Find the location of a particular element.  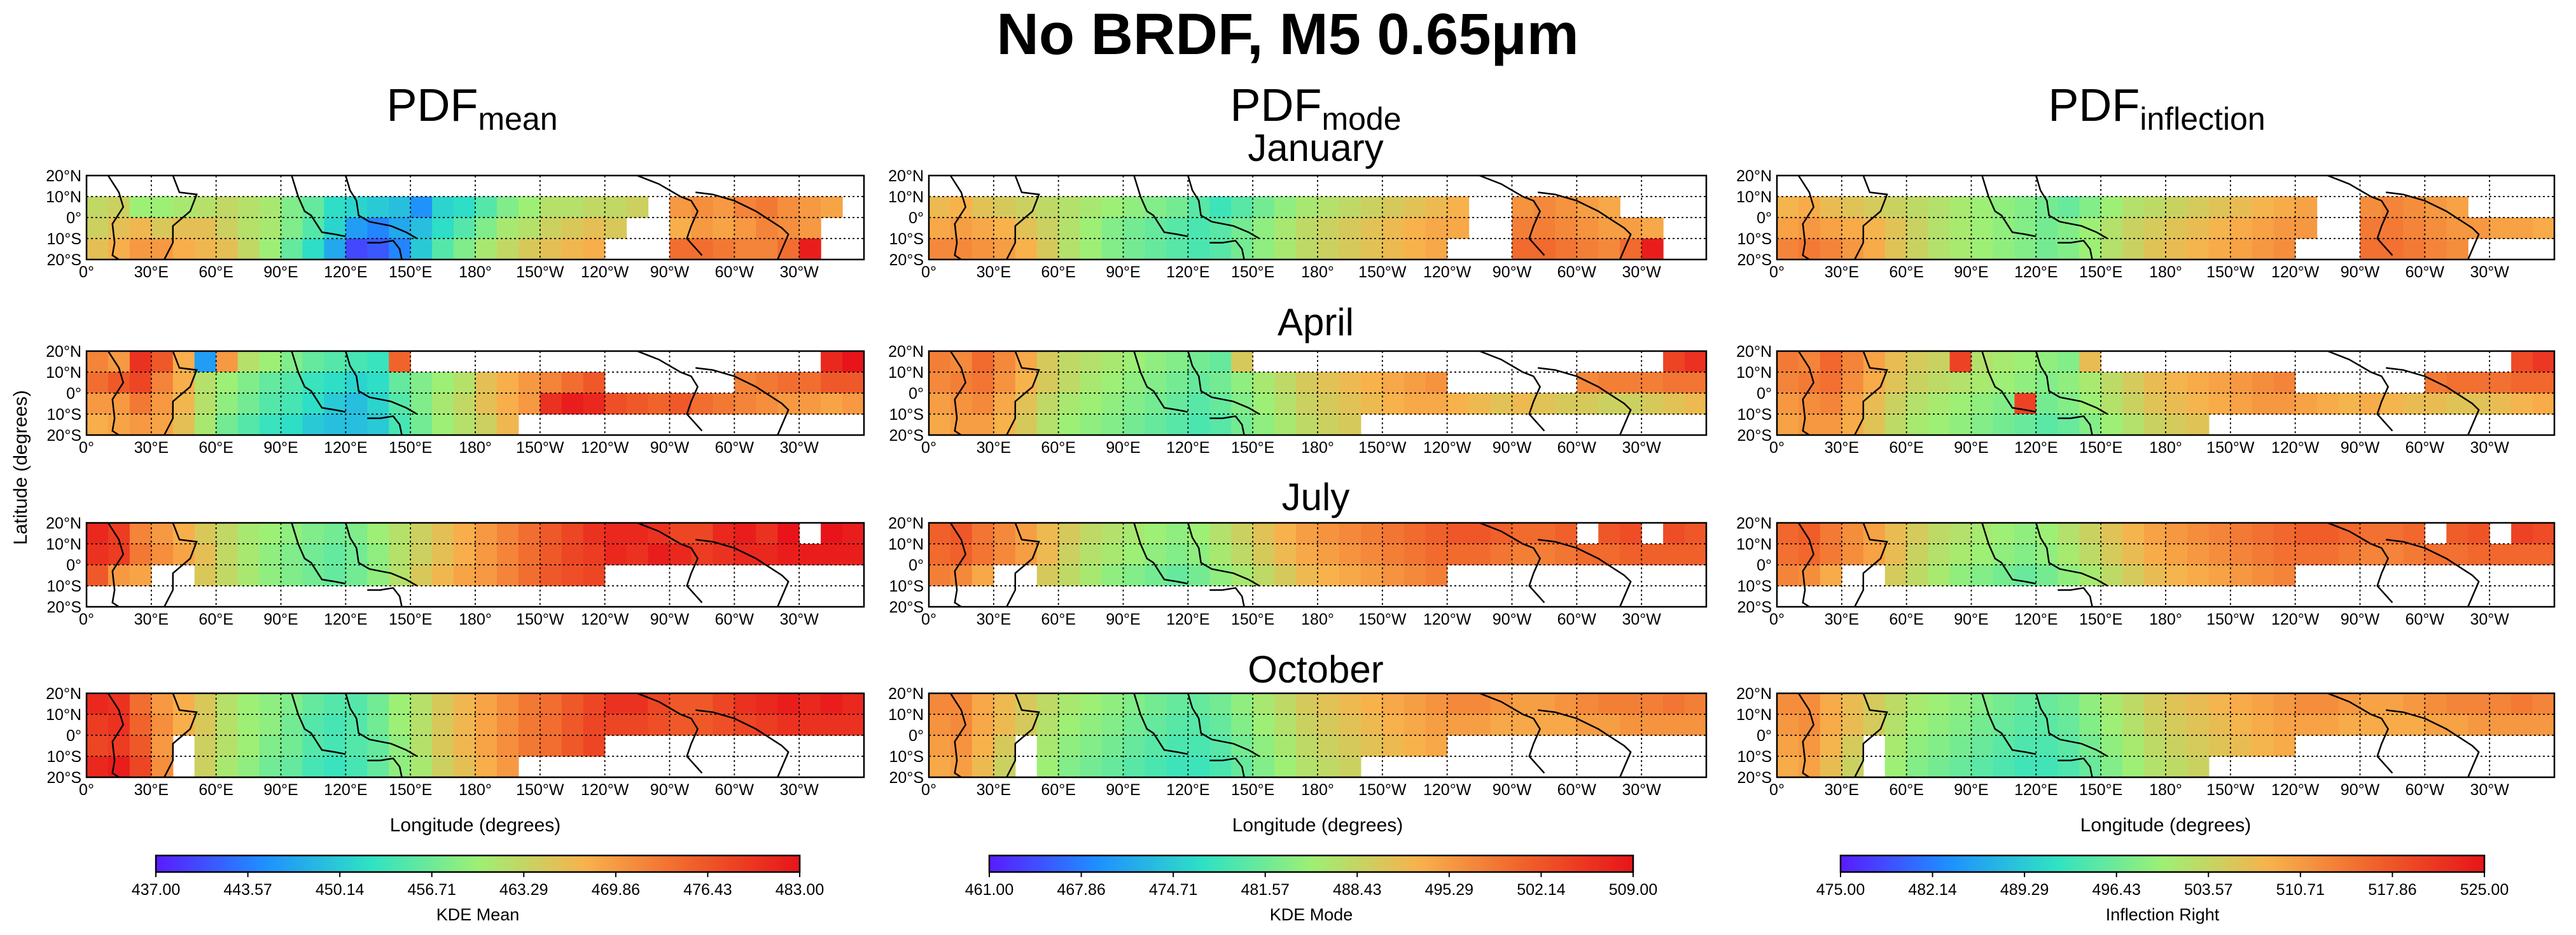

panel-frame is located at coordinates (475, 393).